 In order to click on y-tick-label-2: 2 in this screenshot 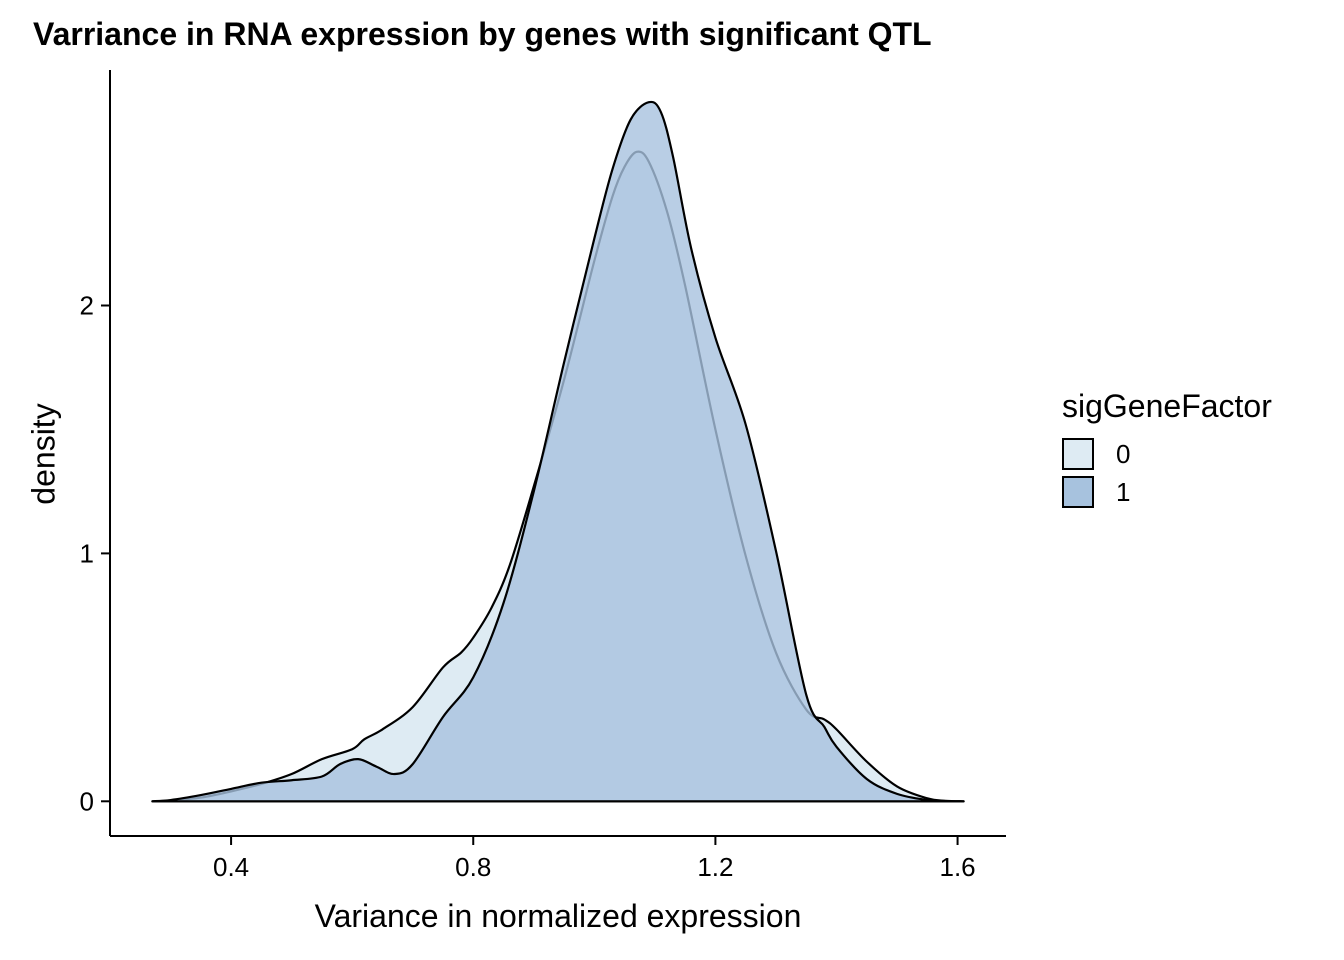, I will do `click(87, 306)`.